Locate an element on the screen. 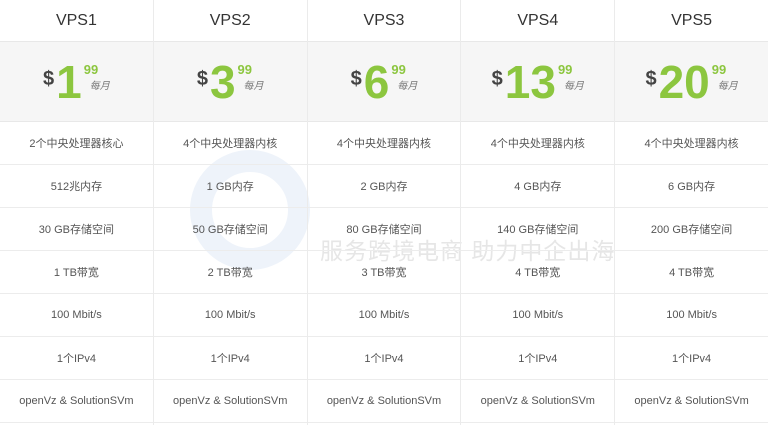 The image size is (768, 425). plan-price: $ 6 99 每月 is located at coordinates (384, 82).